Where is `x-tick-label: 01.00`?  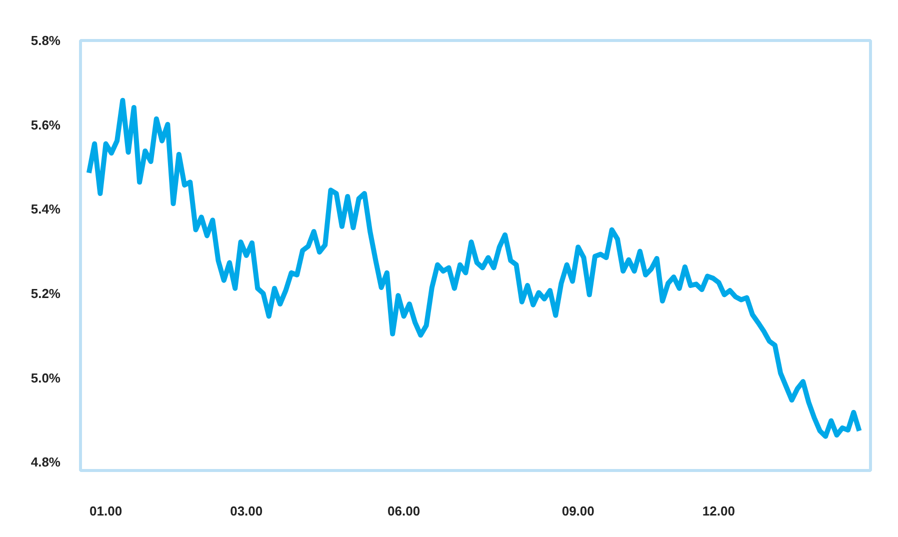 x-tick-label: 01.00 is located at coordinates (106, 511).